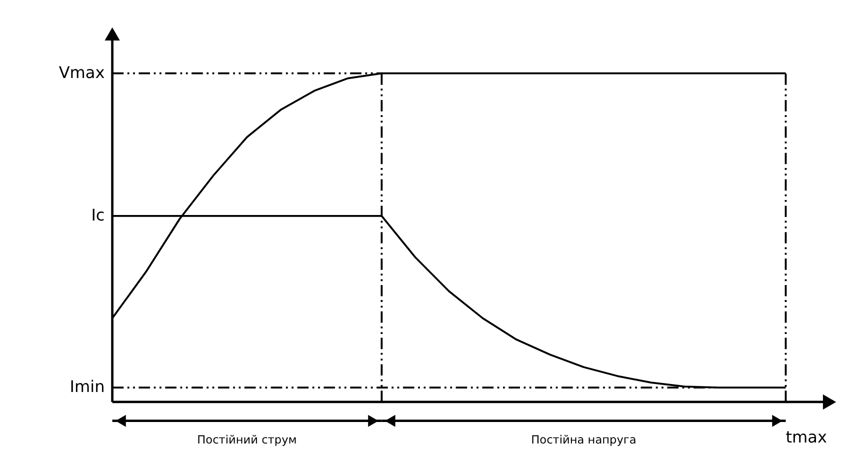 The image size is (855, 469). Describe the element at coordinates (806, 437) in the screenshot. I see `text: tmax` at that location.